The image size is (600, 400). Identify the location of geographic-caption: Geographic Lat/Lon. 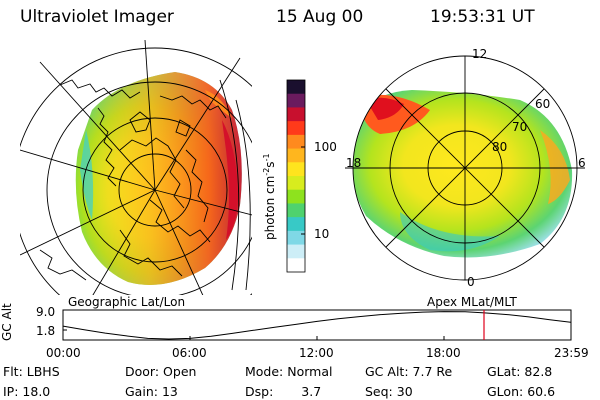
(127, 302).